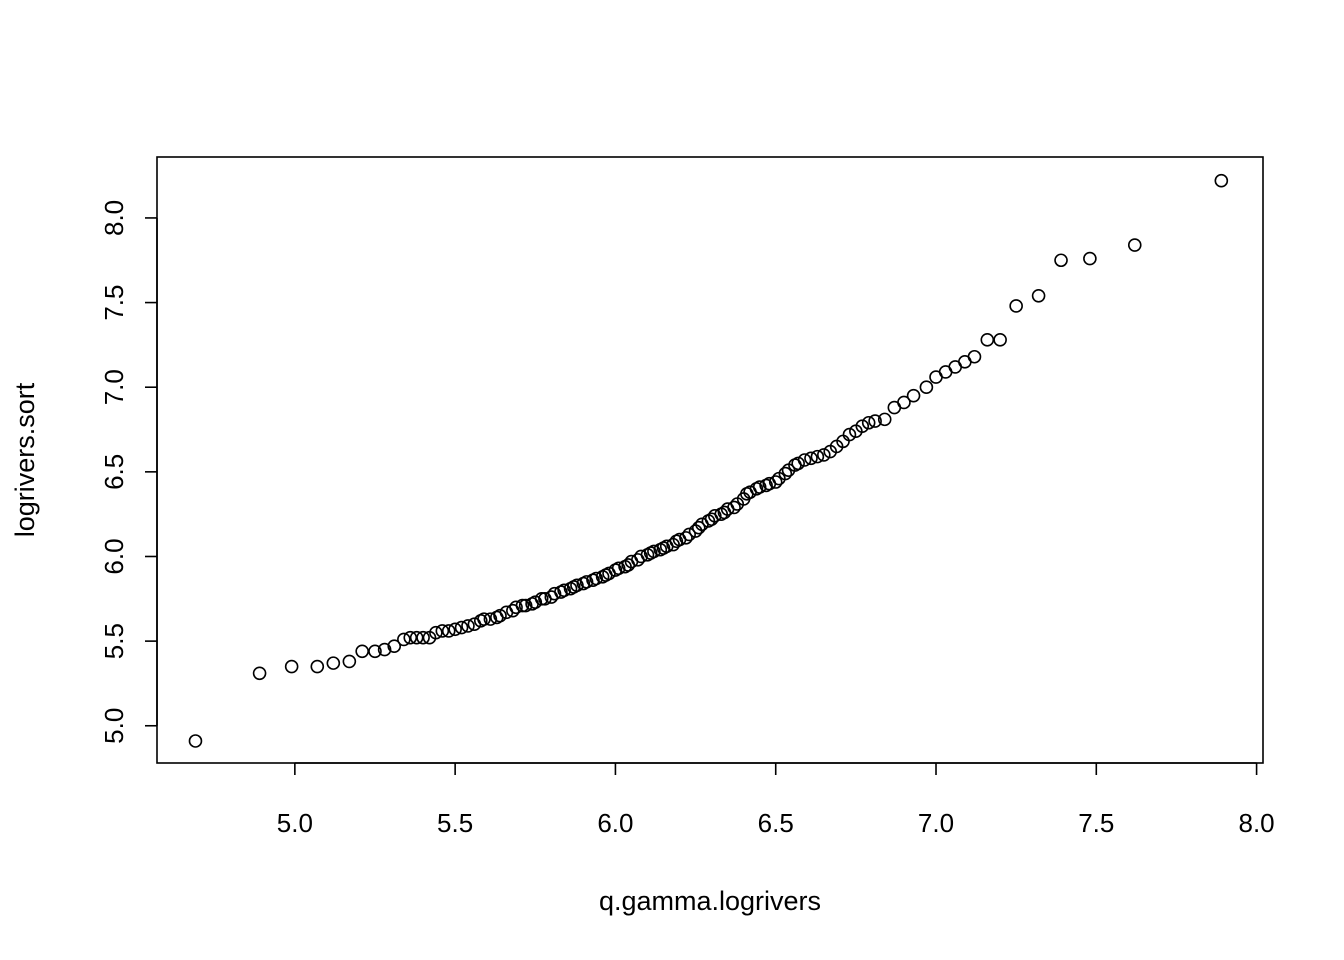 The image size is (1344, 960). Describe the element at coordinates (776, 823) in the screenshot. I see `x-tick-label: 6.5` at that location.